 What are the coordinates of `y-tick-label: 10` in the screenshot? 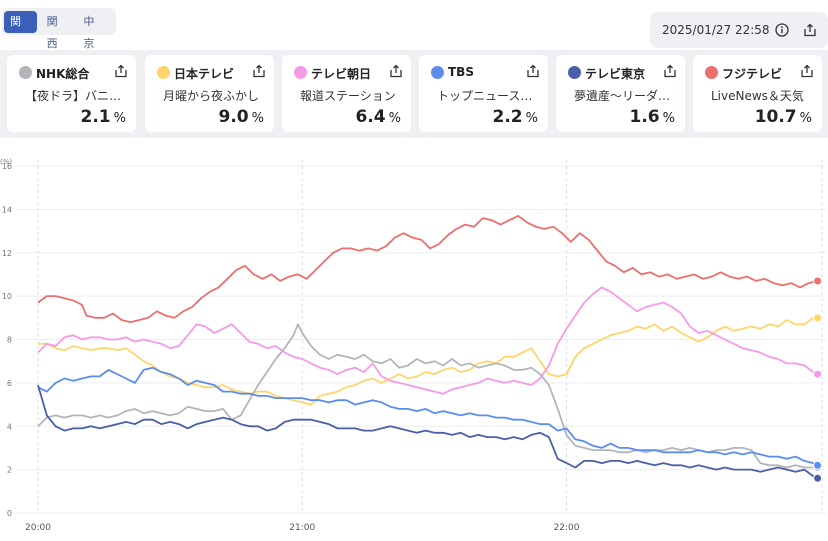 It's located at (7, 296).